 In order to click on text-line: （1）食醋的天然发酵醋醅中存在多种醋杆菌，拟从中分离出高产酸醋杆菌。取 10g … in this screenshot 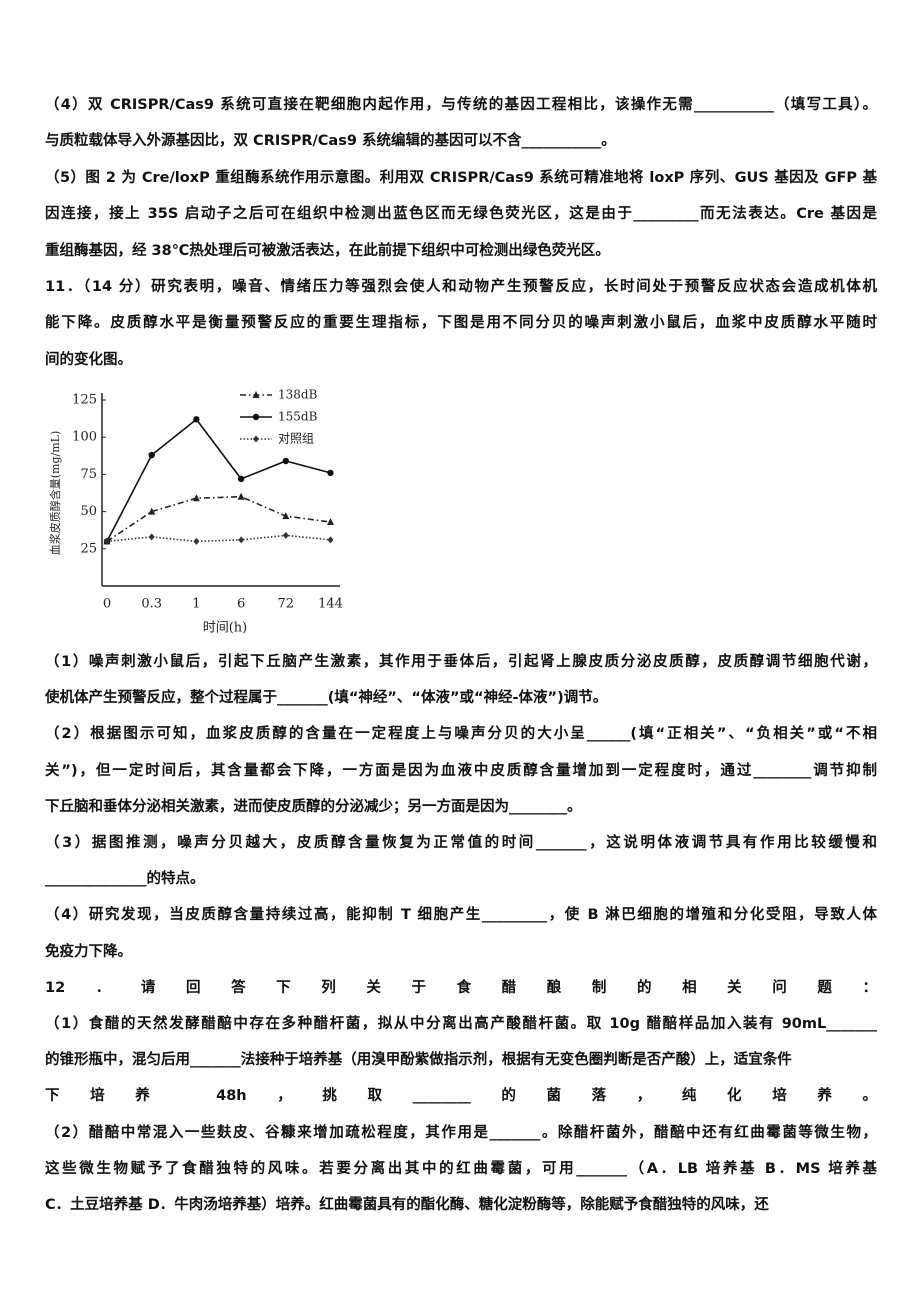, I will do `click(461, 1024)`.